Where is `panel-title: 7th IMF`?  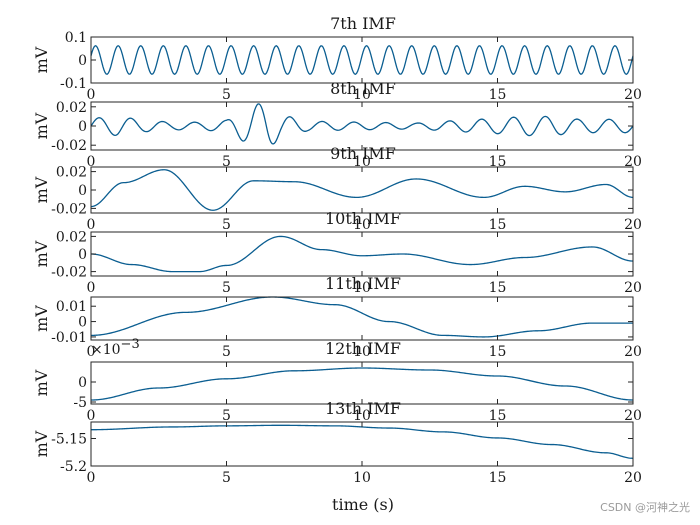 panel-title: 7th IMF is located at coordinates (363, 23).